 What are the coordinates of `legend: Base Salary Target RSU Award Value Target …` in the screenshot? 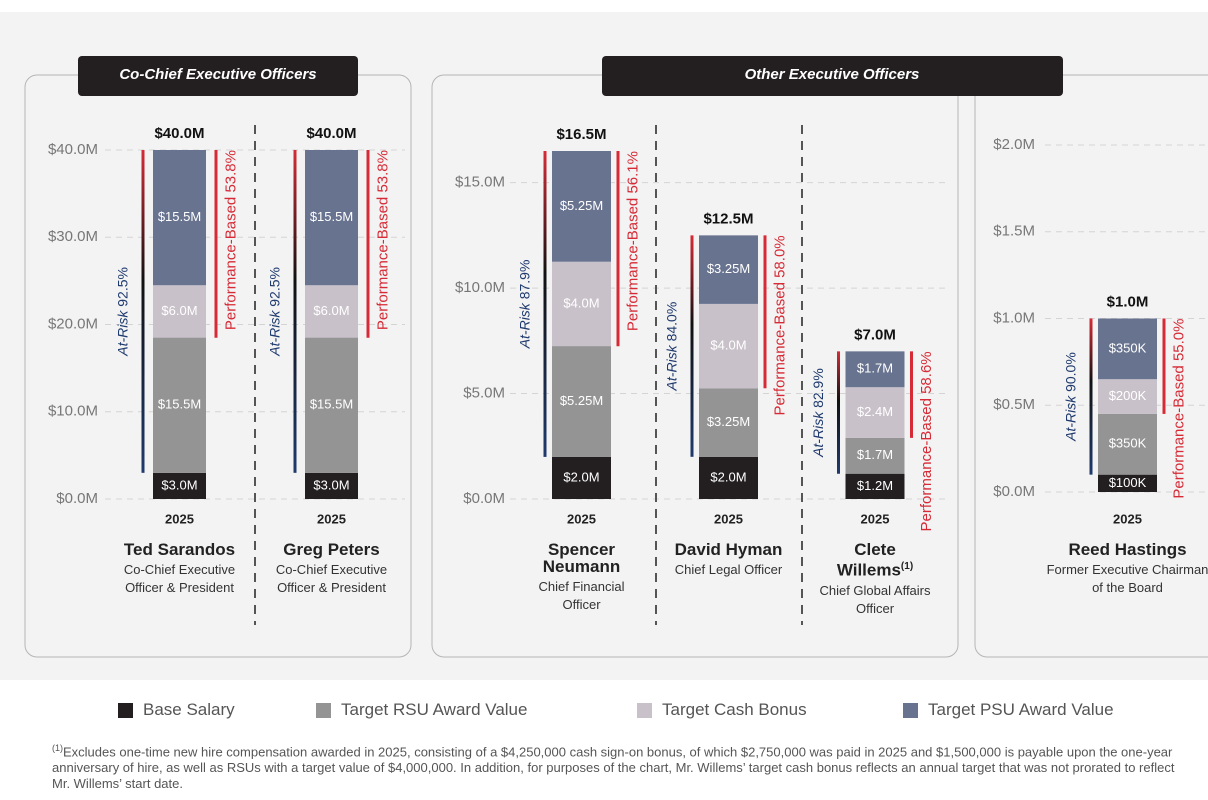 It's located at (604, 712).